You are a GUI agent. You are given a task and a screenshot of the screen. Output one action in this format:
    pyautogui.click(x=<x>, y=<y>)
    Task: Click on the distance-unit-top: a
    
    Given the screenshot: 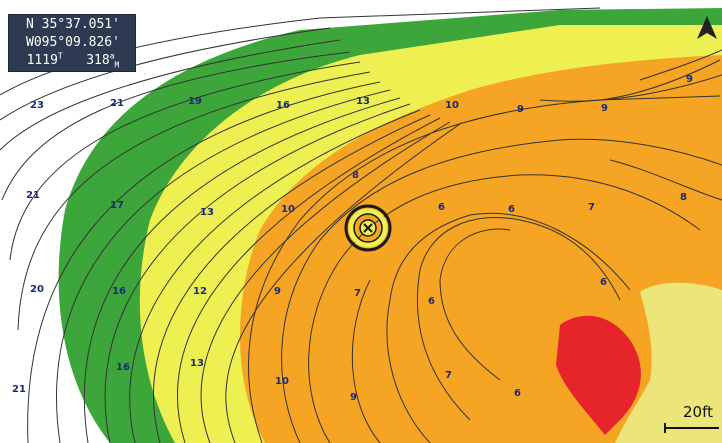 What is the action you would take?
    pyautogui.click(x=112, y=56)
    